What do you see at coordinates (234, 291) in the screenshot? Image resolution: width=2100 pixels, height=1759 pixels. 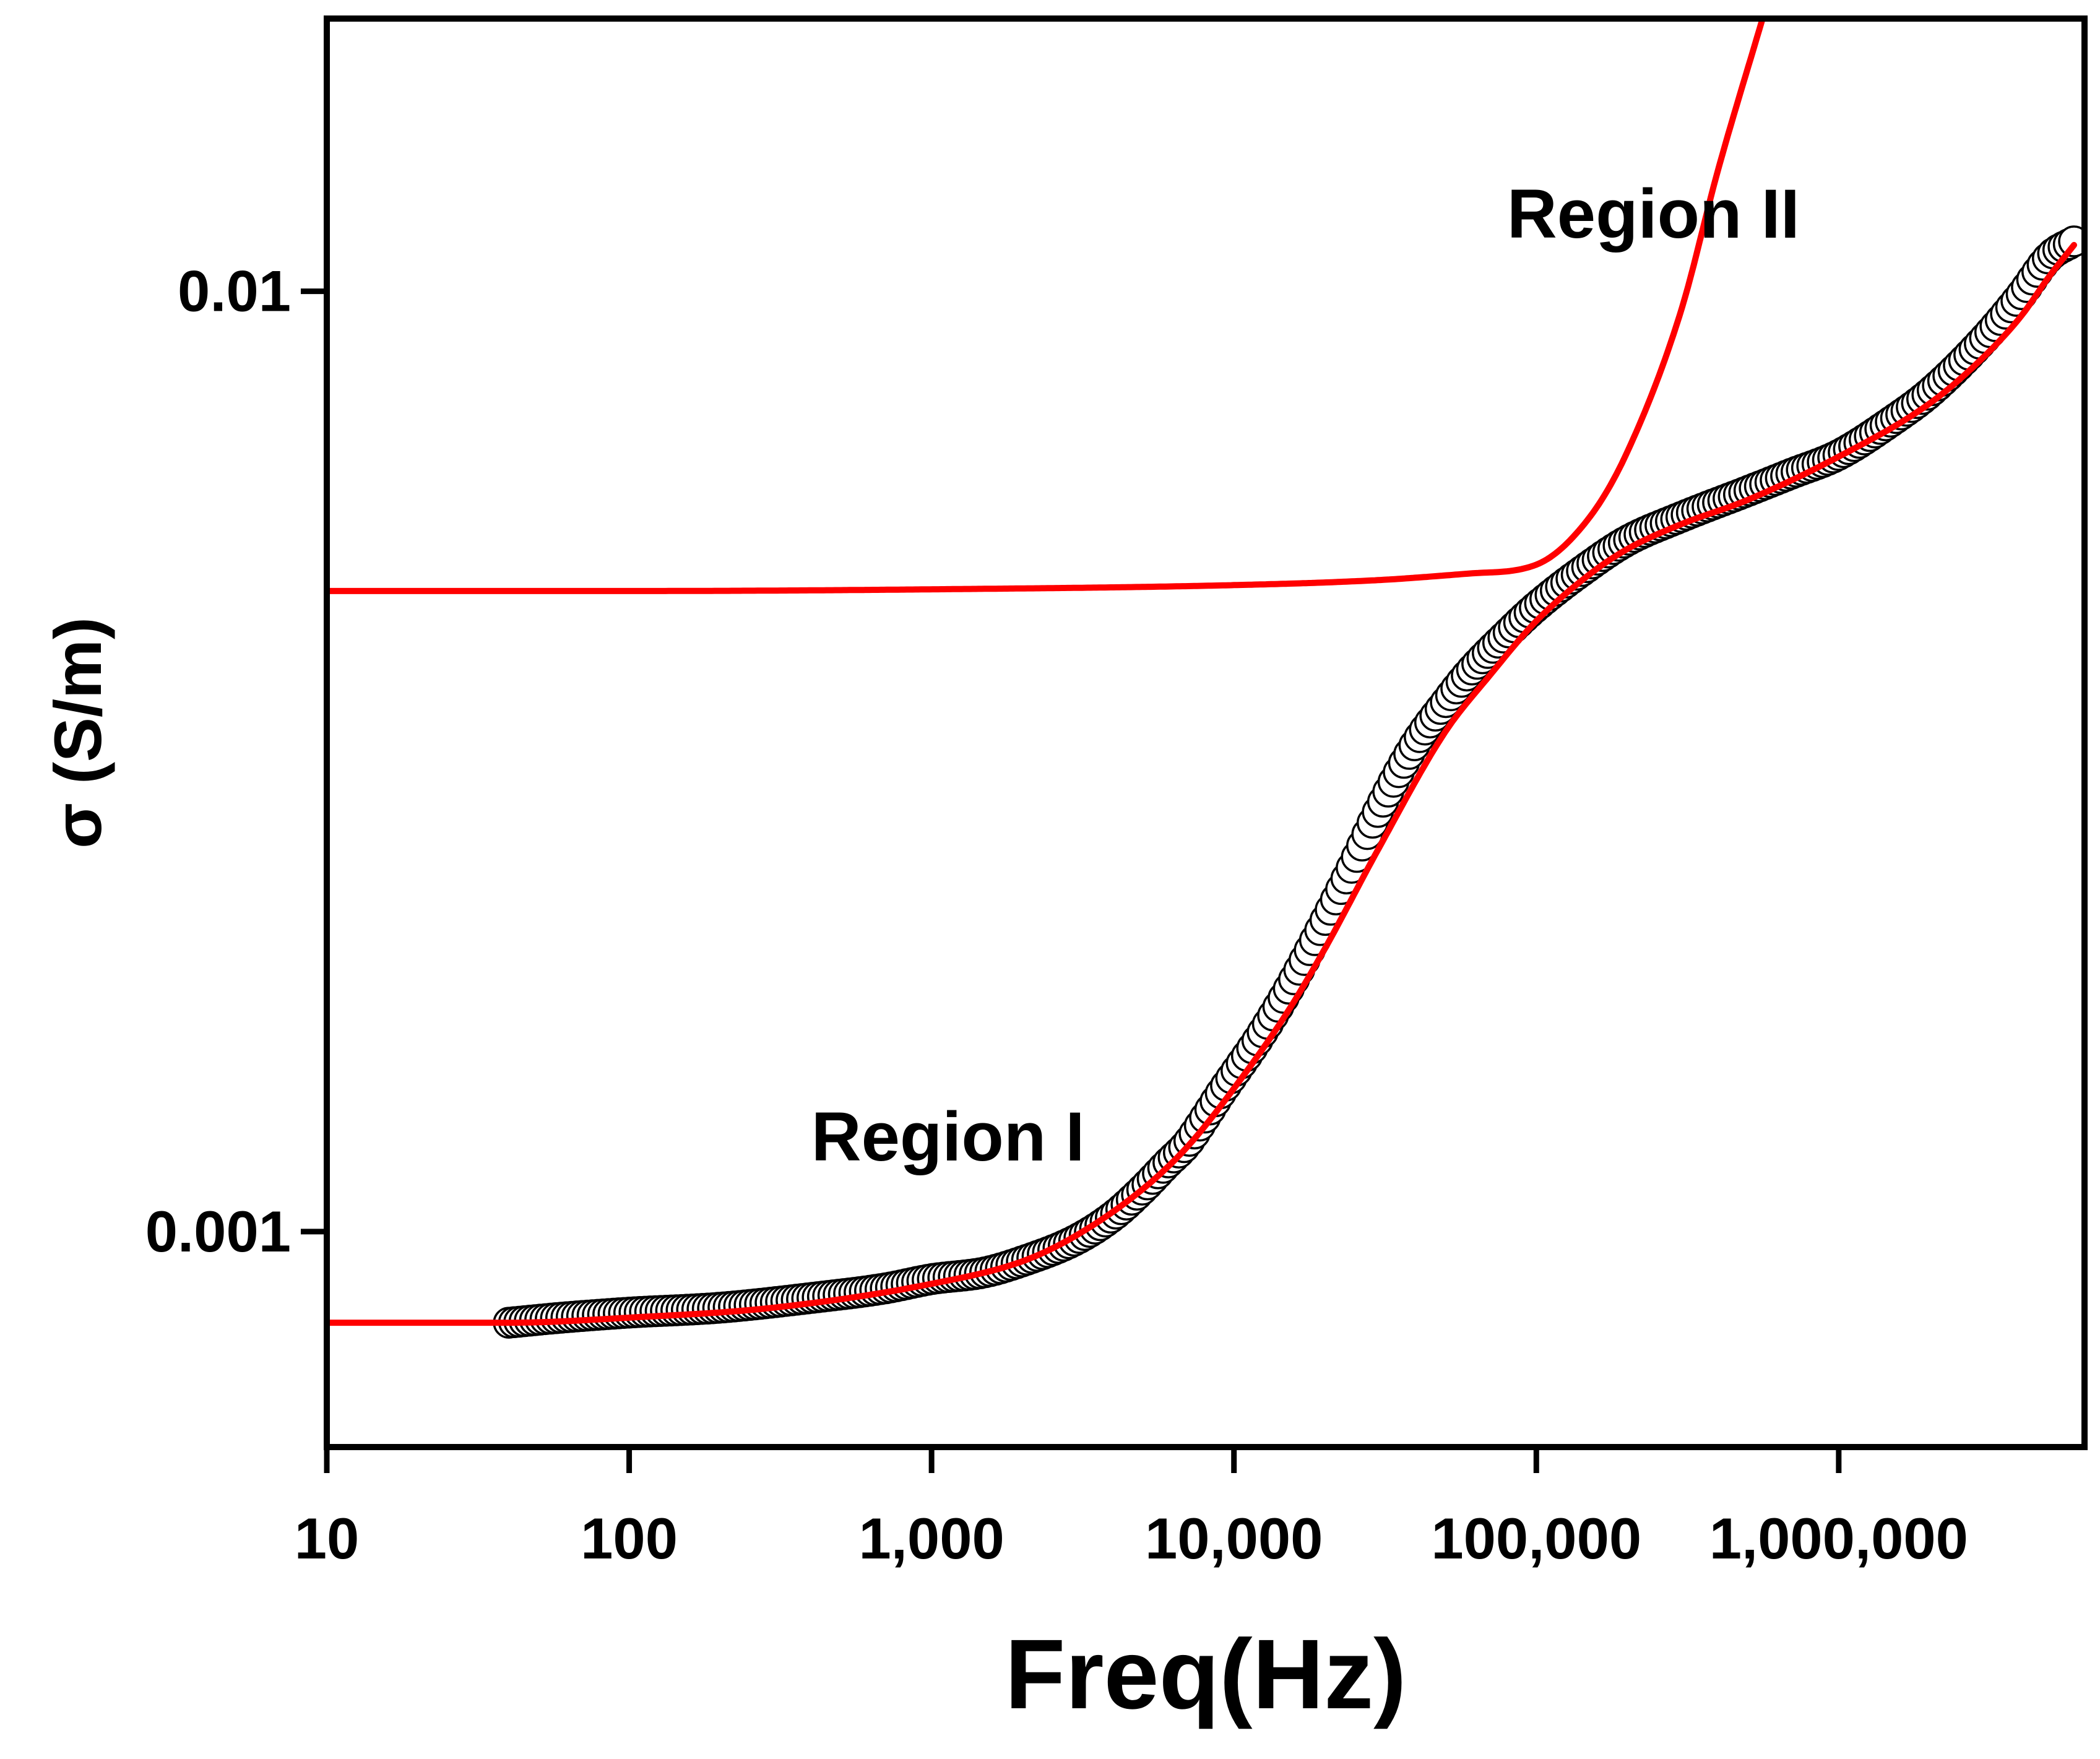 I see `y-tick-label: 0.01` at bounding box center [234, 291].